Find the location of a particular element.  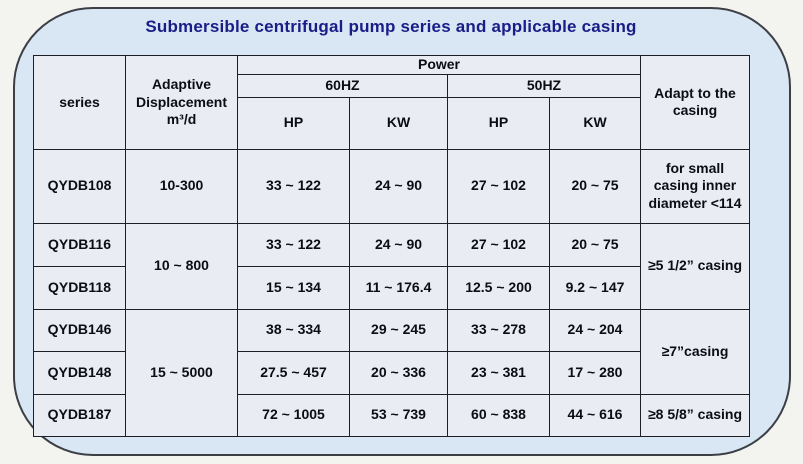

series-cell: QYDB118 is located at coordinates (79, 287).